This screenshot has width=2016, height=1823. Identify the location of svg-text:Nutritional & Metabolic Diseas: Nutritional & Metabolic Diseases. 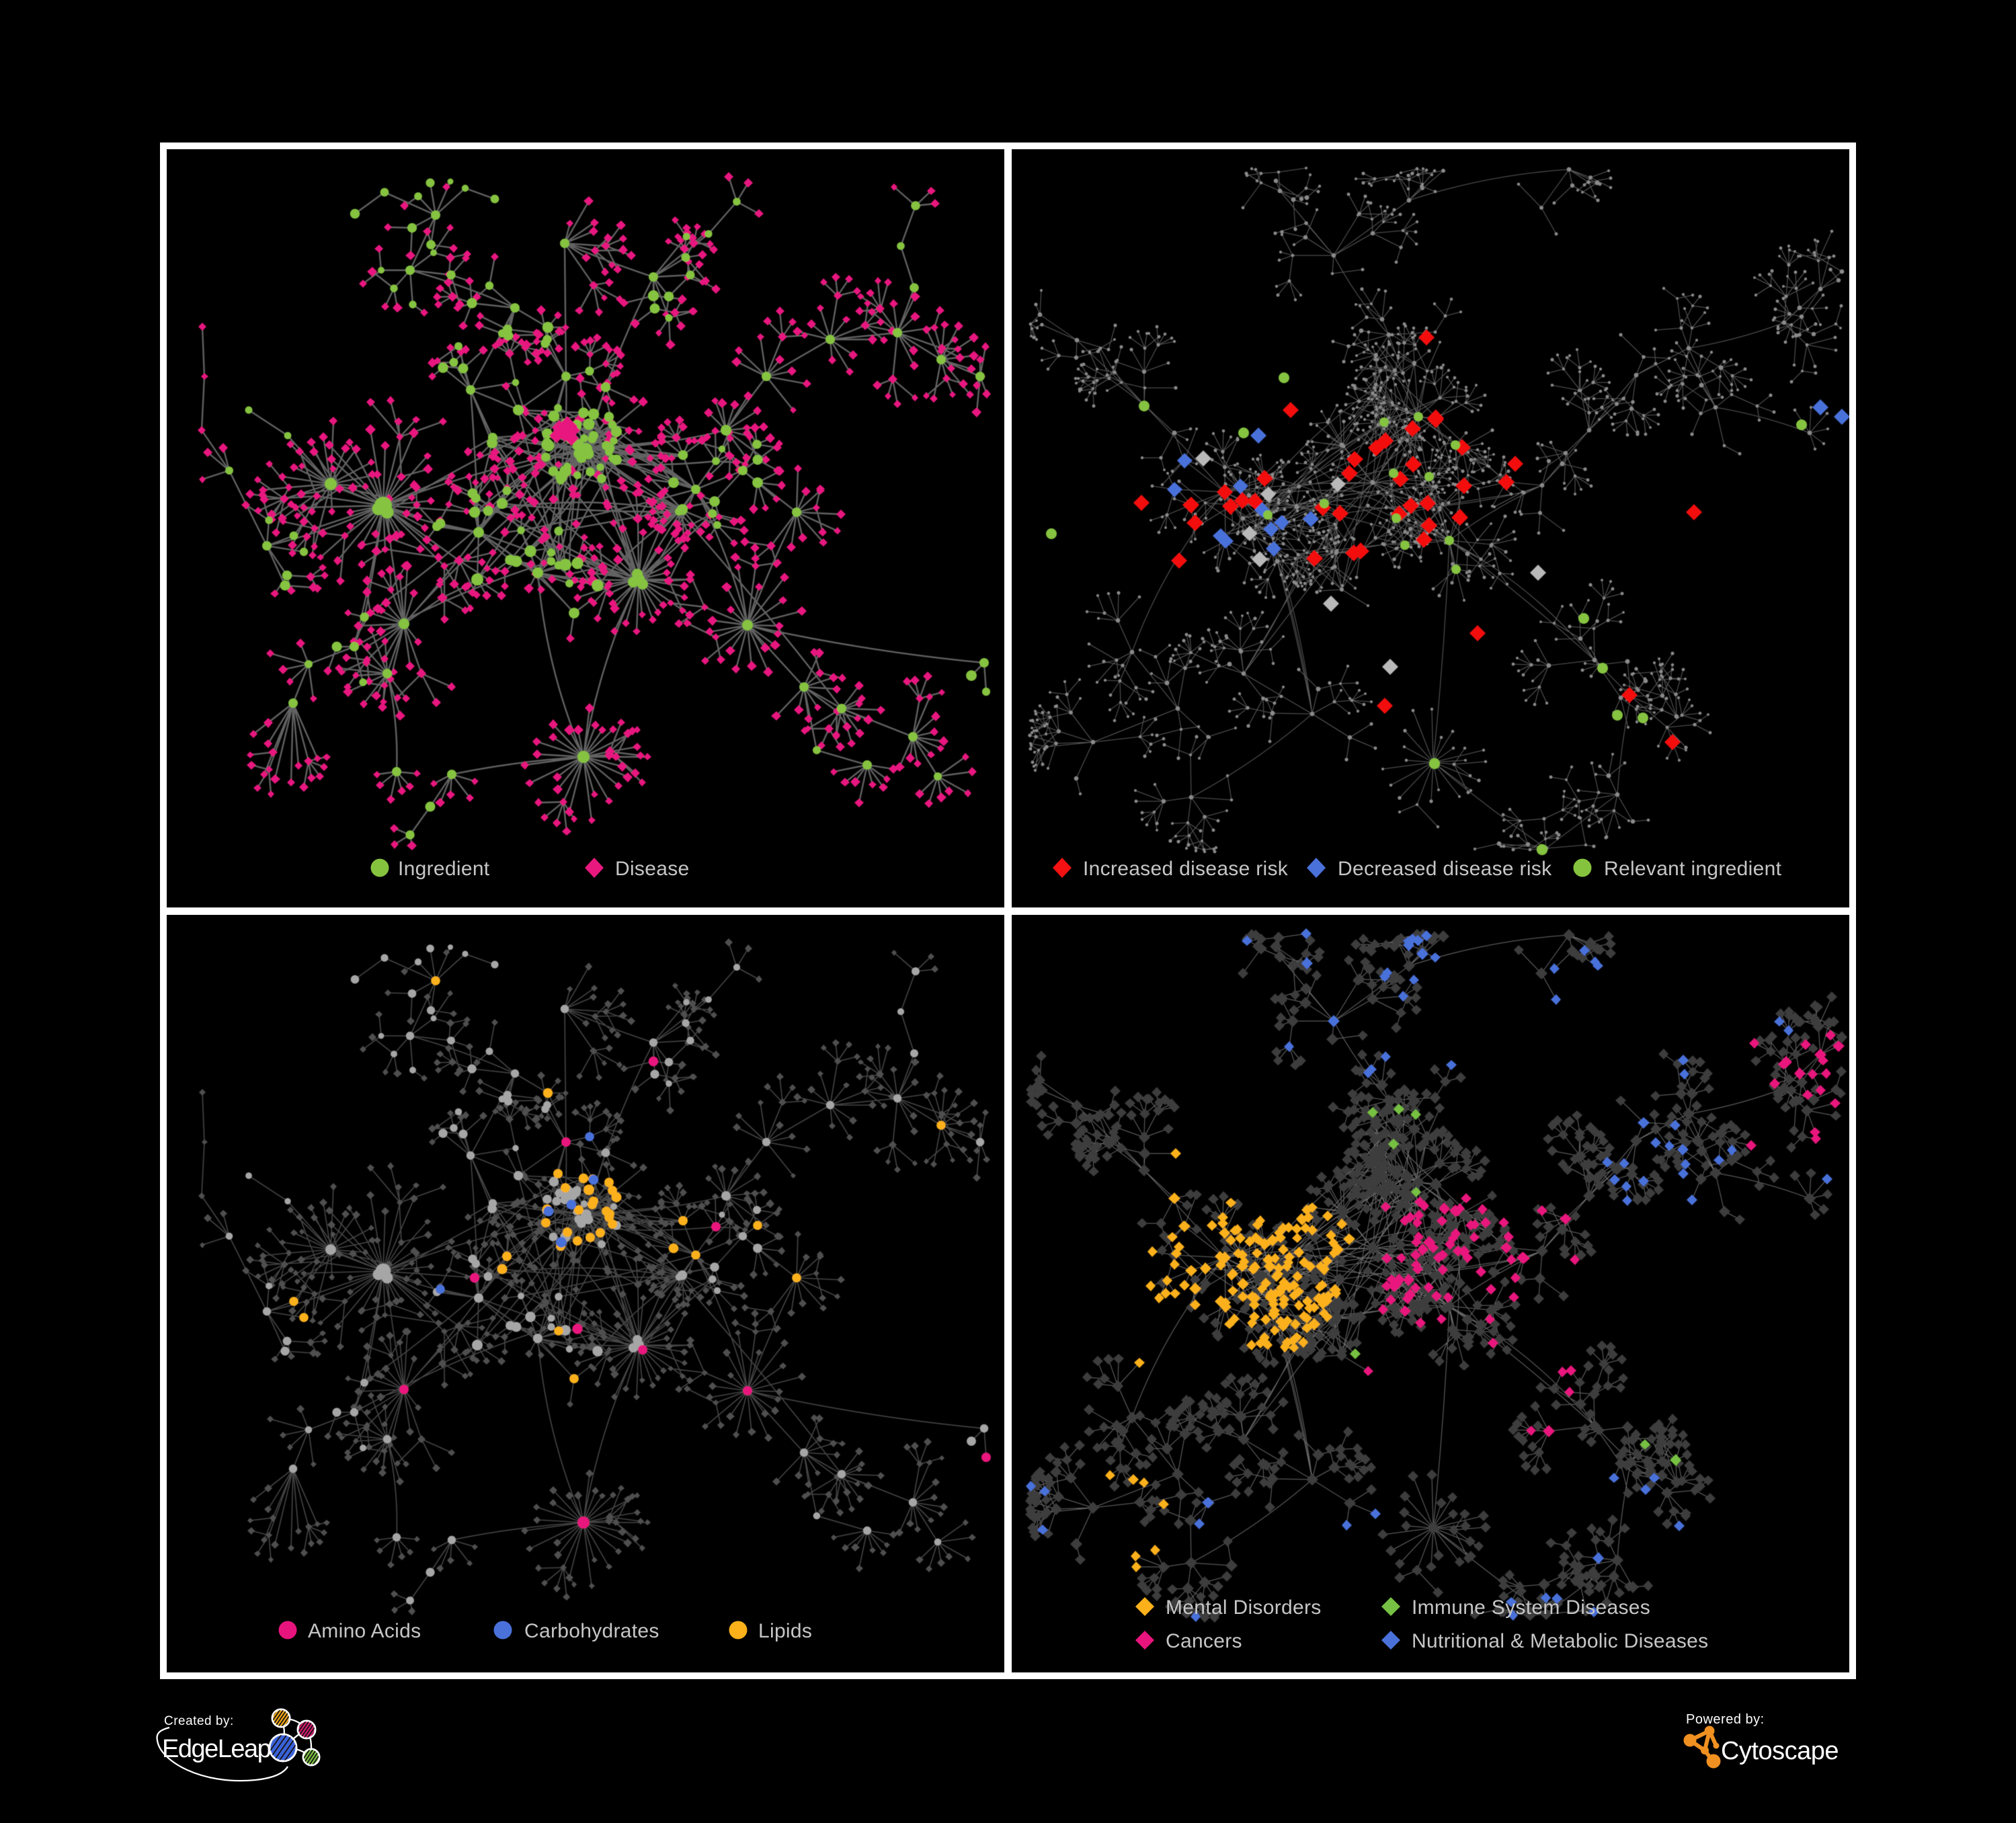
(1560, 1641).